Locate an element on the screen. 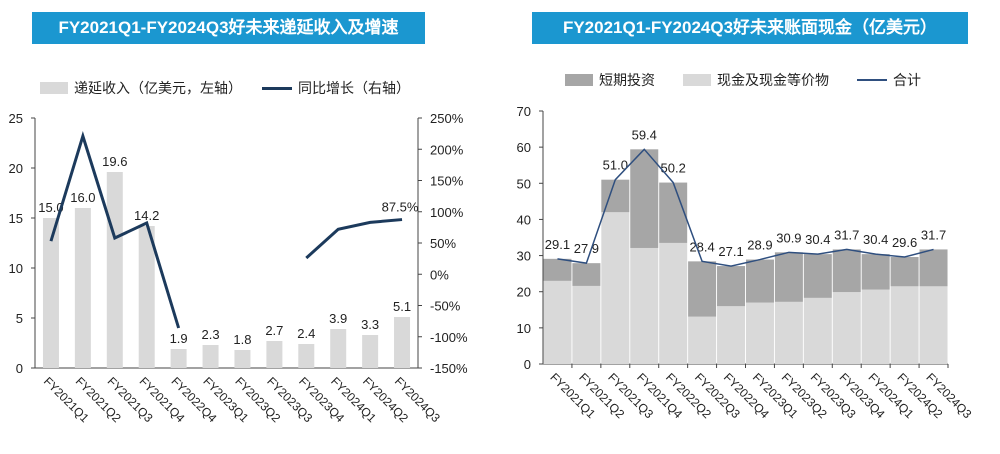  legend-swatch-short-term-investment is located at coordinates (579, 80).